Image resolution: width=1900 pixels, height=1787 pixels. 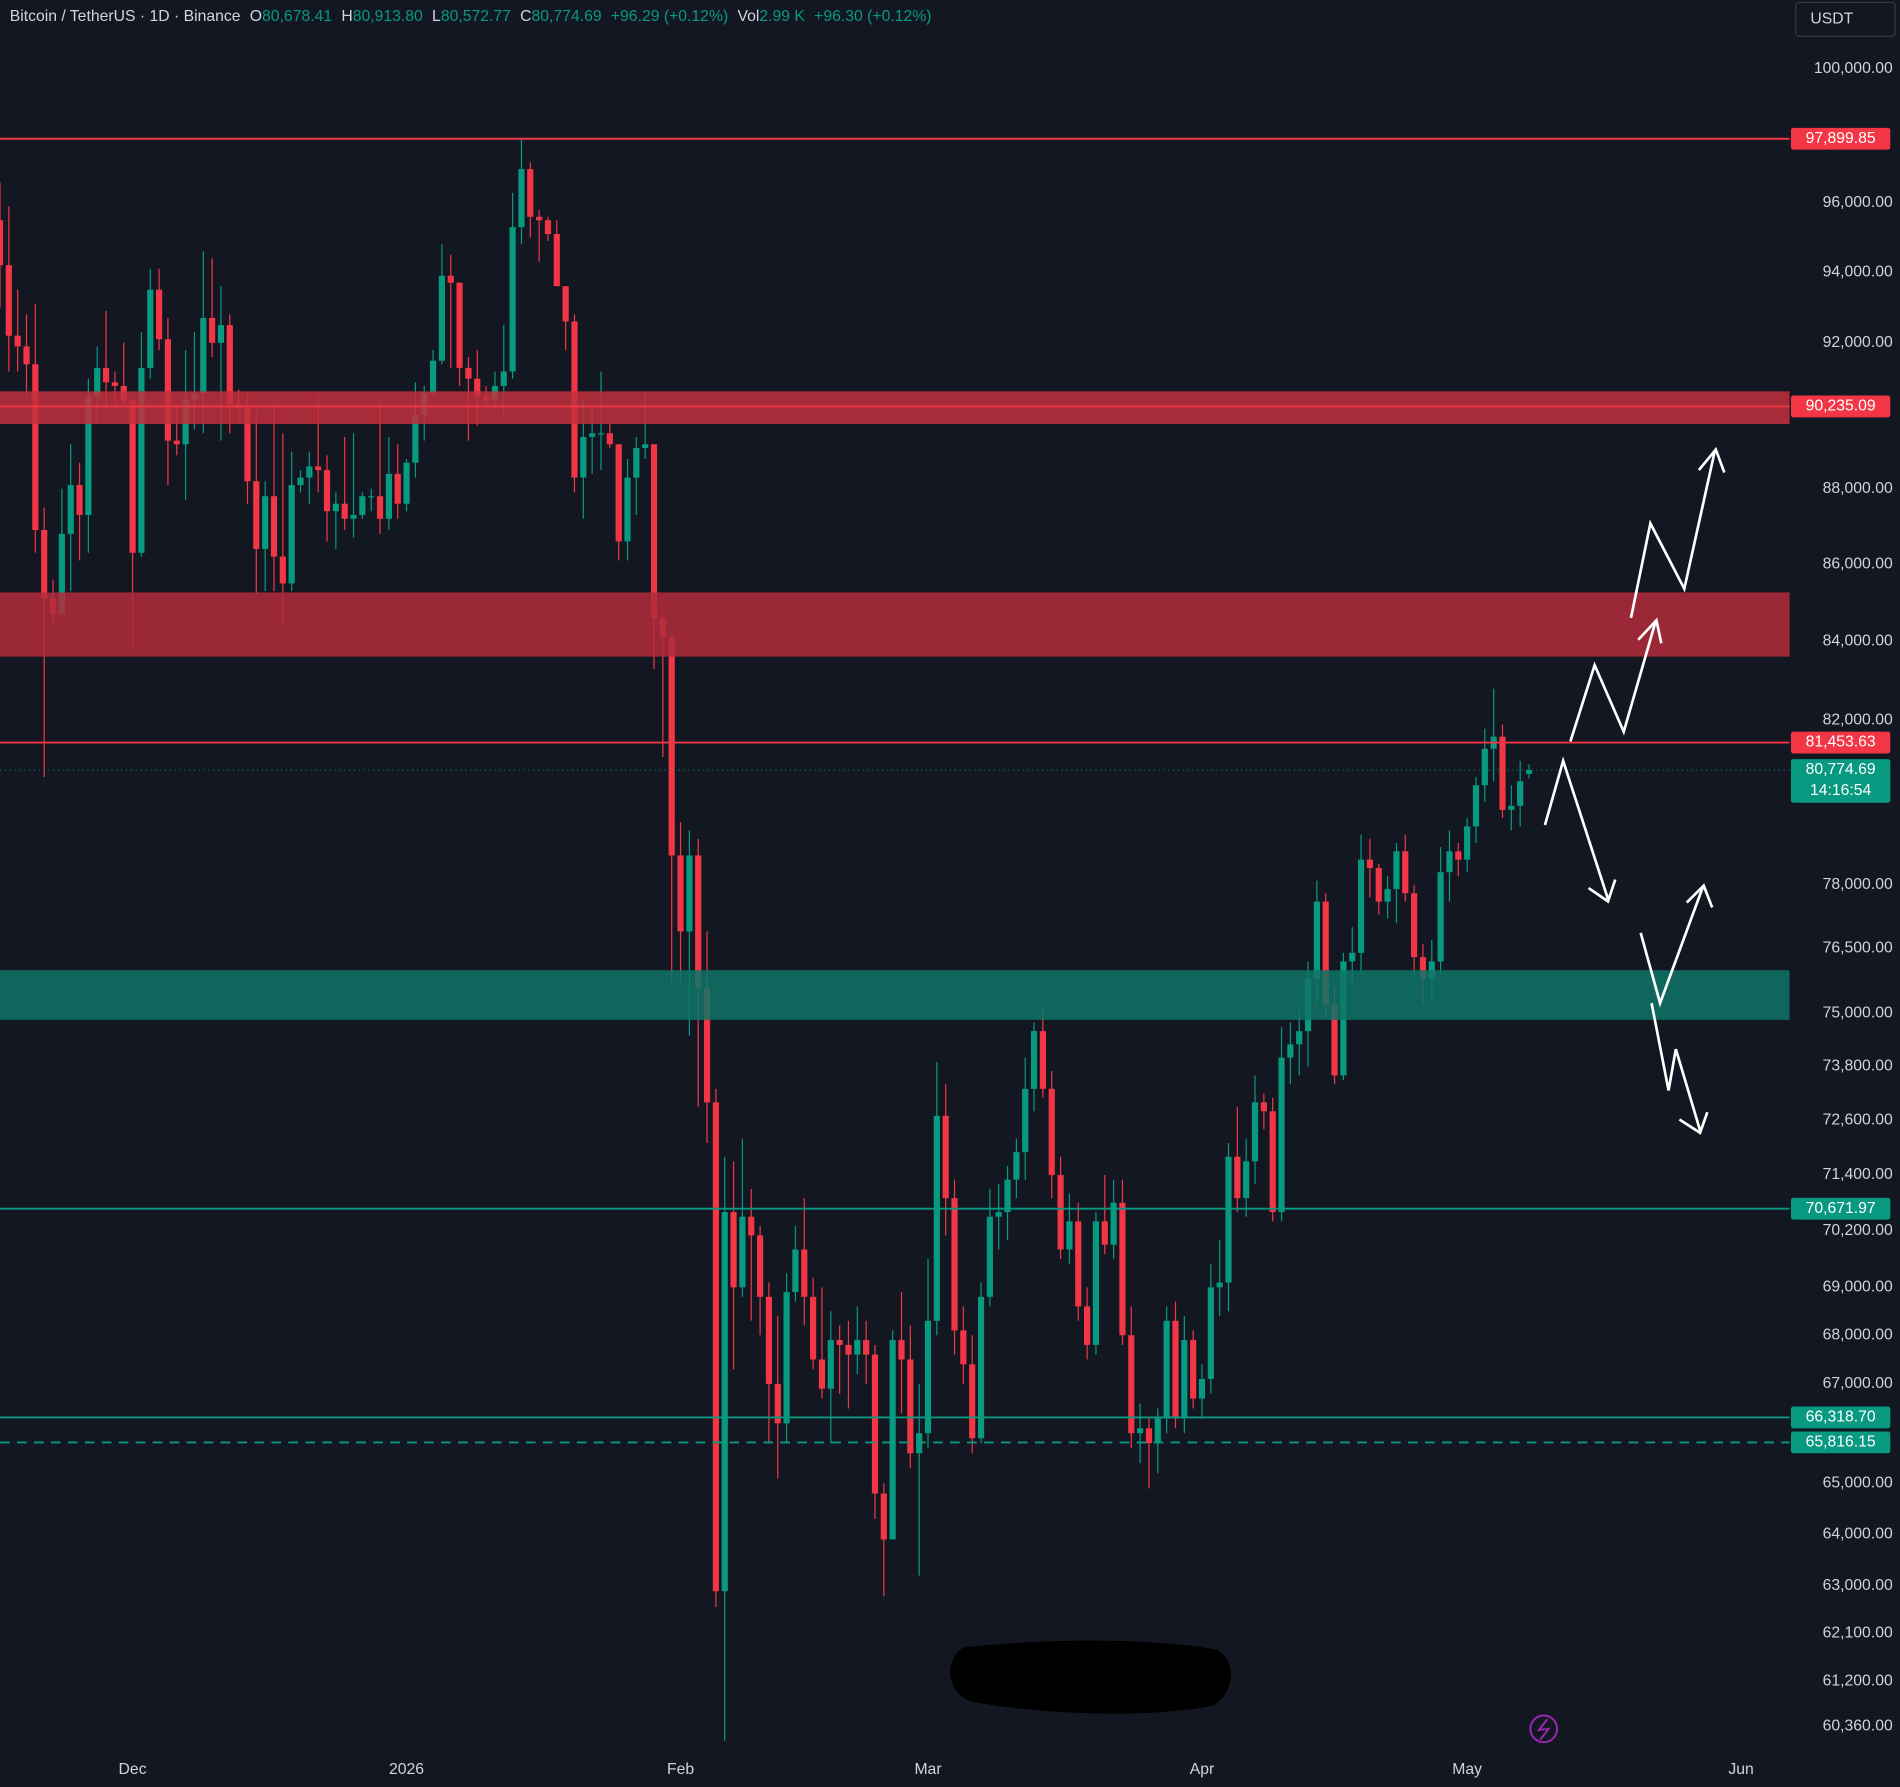 I want to click on currency-box, so click(x=1845, y=19).